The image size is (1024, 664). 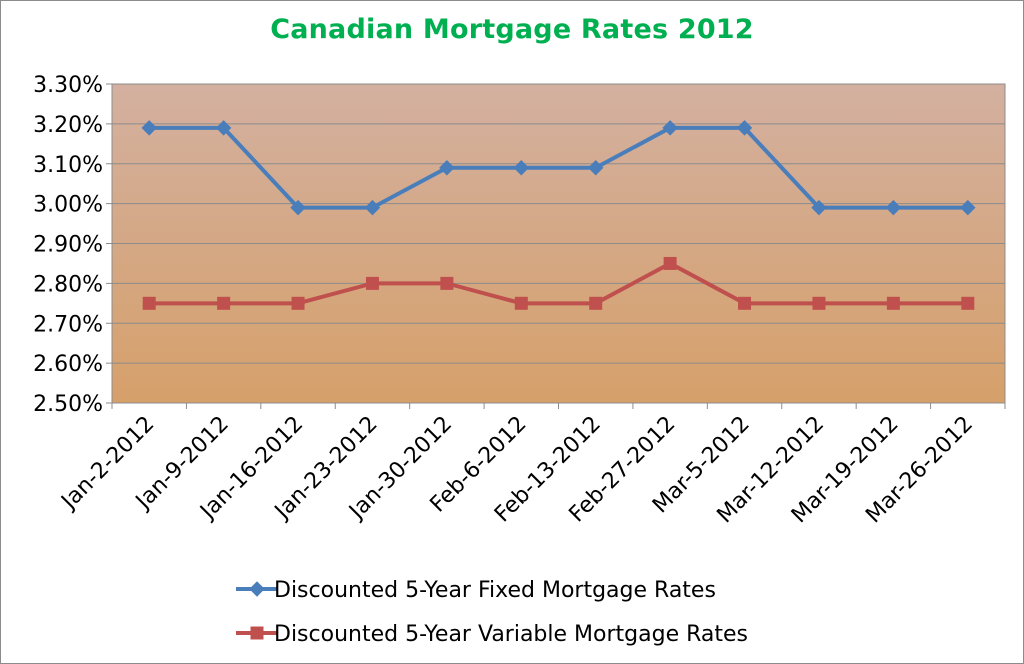 I want to click on y-tick-label: 2.90%, so click(x=68, y=245).